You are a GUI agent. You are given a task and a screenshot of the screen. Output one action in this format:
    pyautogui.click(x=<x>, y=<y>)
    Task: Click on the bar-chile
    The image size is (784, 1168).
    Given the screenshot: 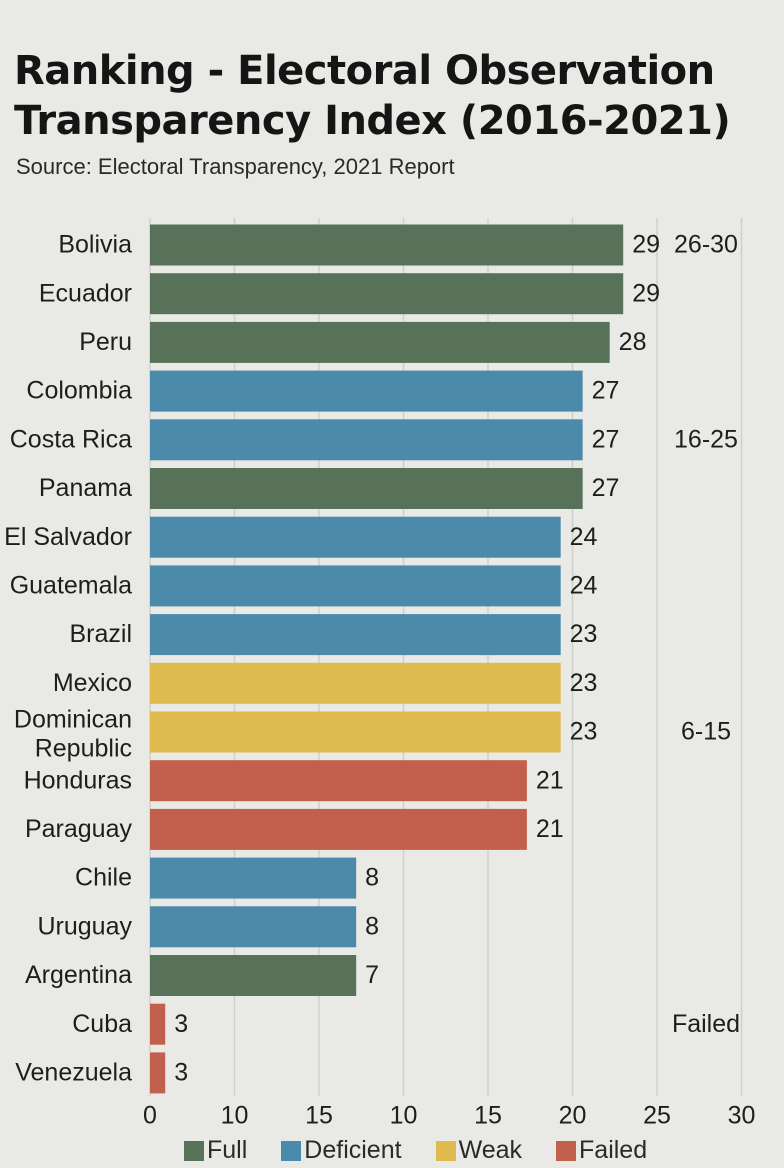 What is the action you would take?
    pyautogui.click(x=253, y=878)
    